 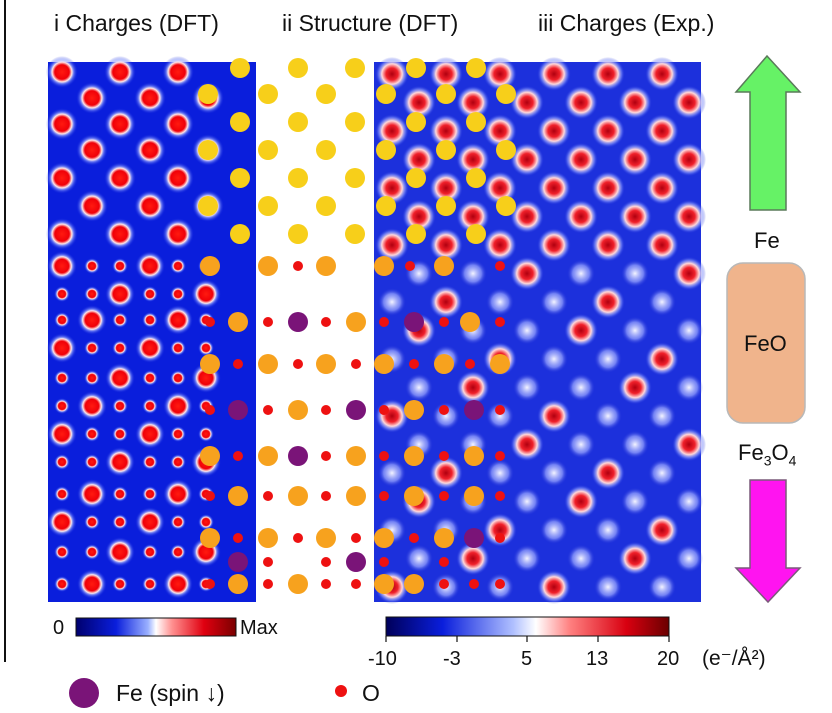 I want to click on legend-fe-marker, so click(x=84, y=693).